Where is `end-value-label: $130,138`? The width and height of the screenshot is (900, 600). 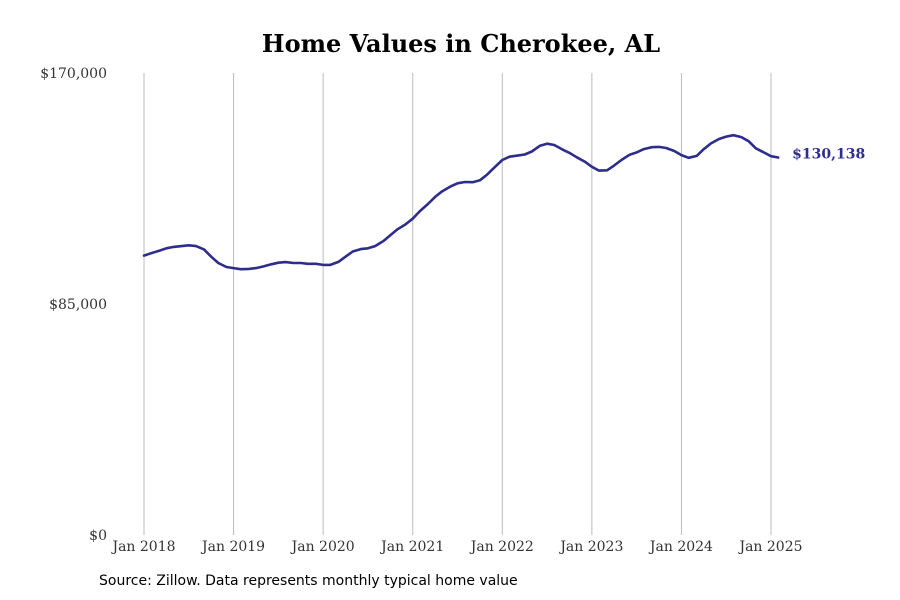
end-value-label: $130,138 is located at coordinates (828, 155).